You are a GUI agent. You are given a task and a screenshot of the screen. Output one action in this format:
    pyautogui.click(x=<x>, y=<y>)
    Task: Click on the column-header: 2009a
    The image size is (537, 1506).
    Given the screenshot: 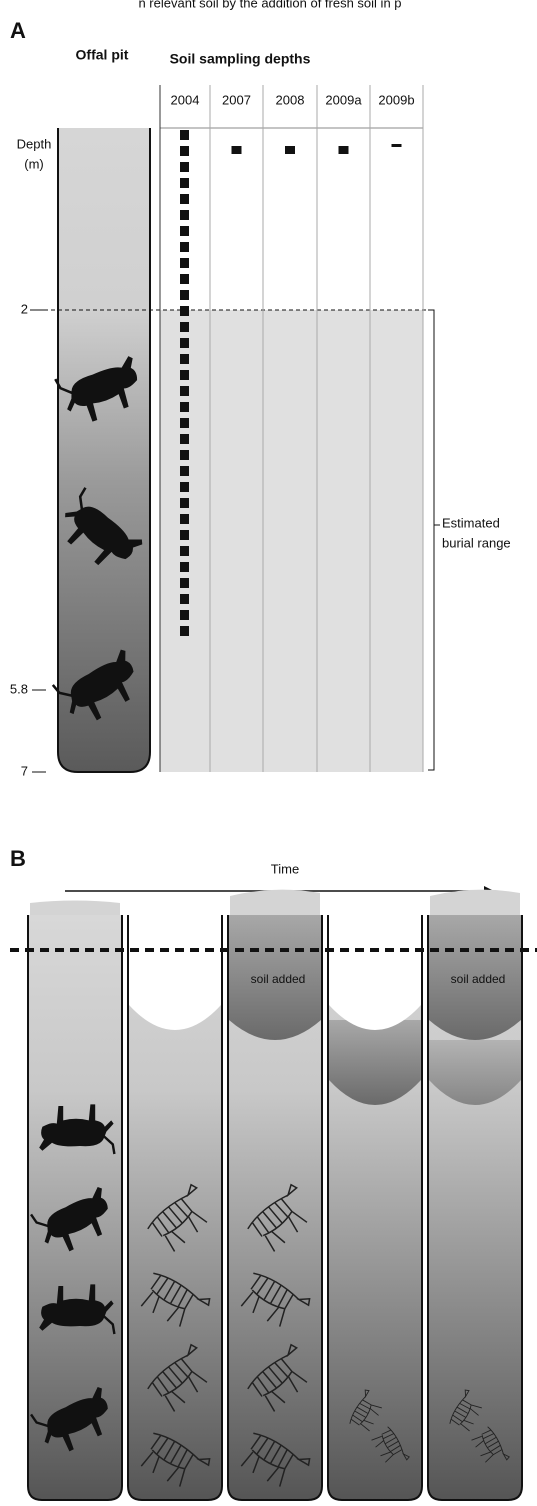 What is the action you would take?
    pyautogui.click(x=343, y=99)
    